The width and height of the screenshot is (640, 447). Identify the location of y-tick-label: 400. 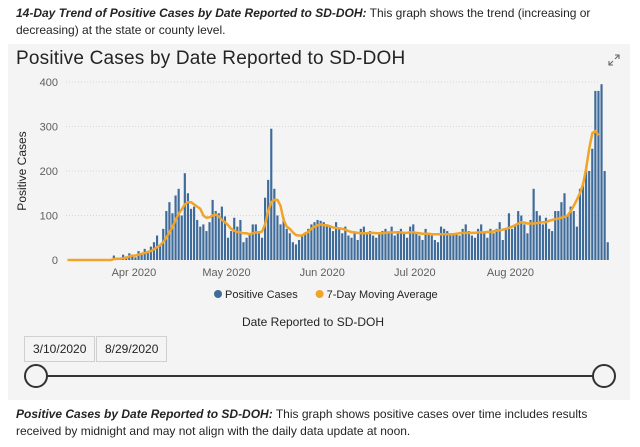
(49, 83).